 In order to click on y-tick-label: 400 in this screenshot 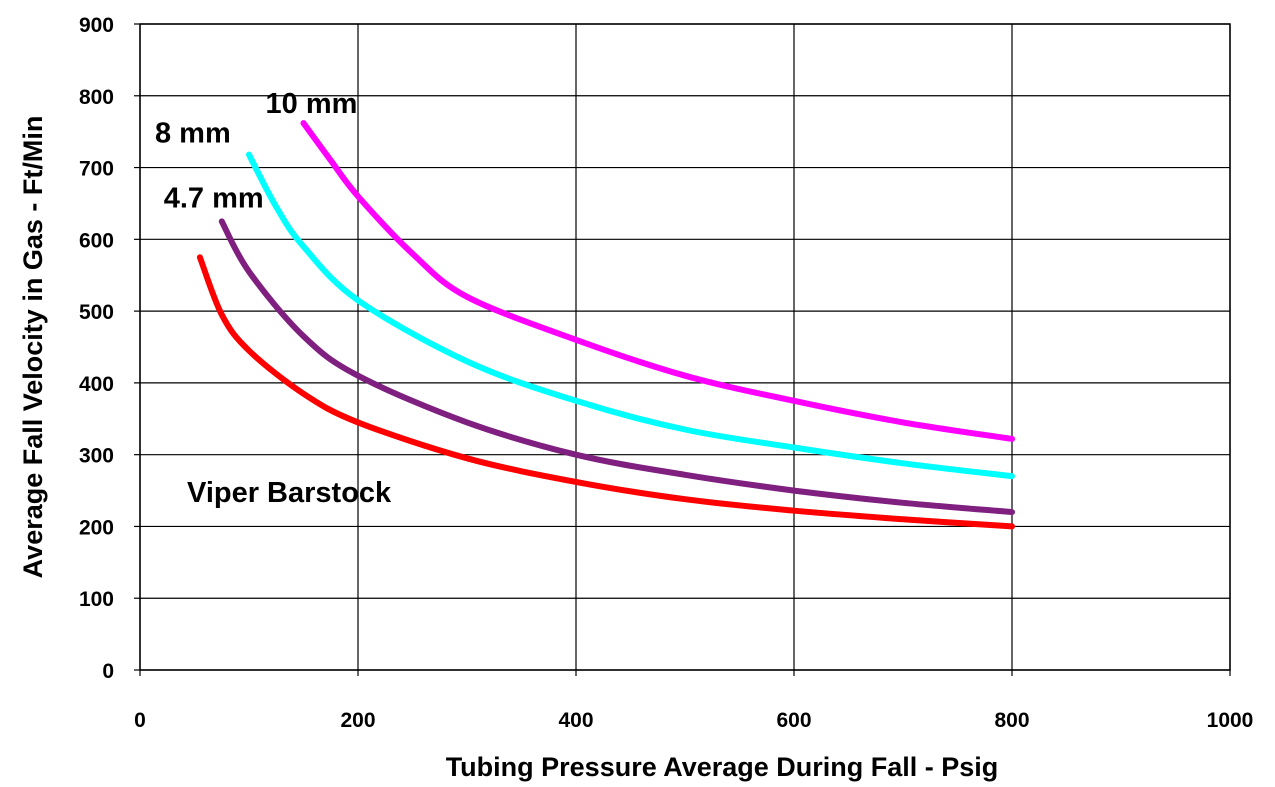, I will do `click(96, 384)`.